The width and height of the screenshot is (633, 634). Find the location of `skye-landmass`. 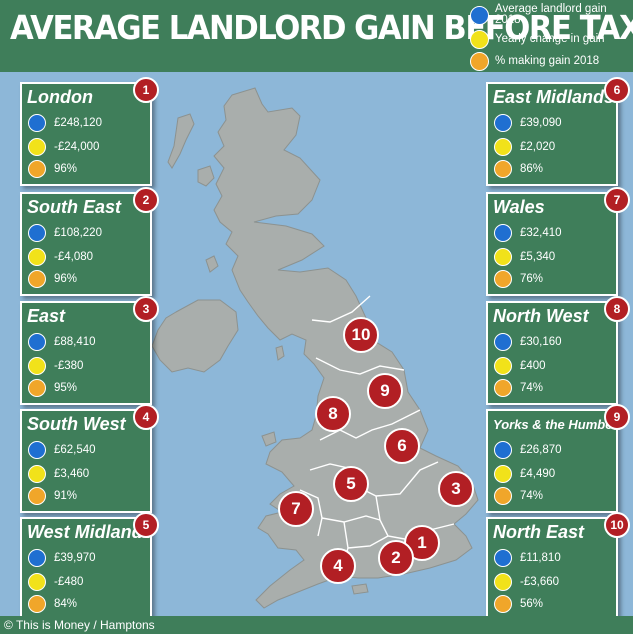

skye-landmass is located at coordinates (206, 176).